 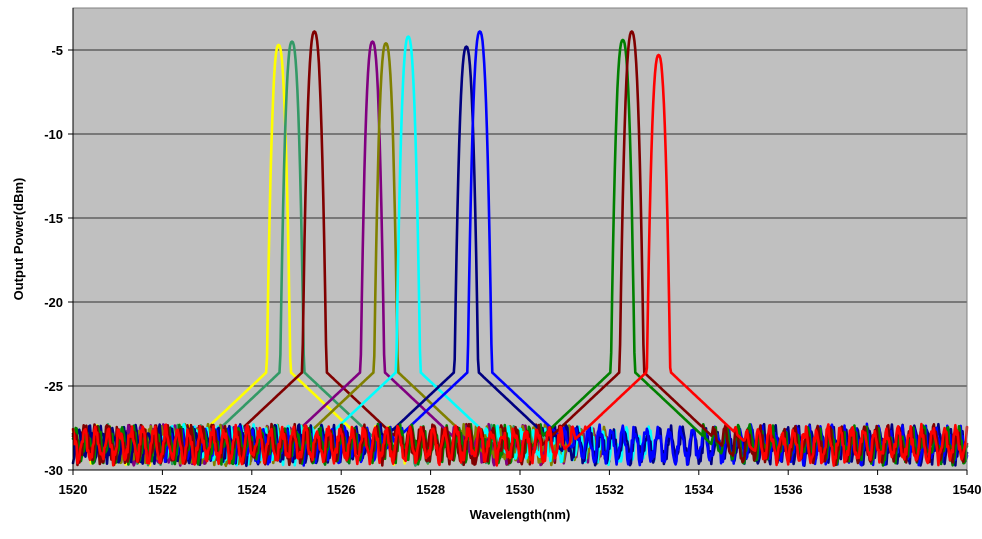 I want to click on y-axis-title: Output Power(dBm), so click(x=18, y=239).